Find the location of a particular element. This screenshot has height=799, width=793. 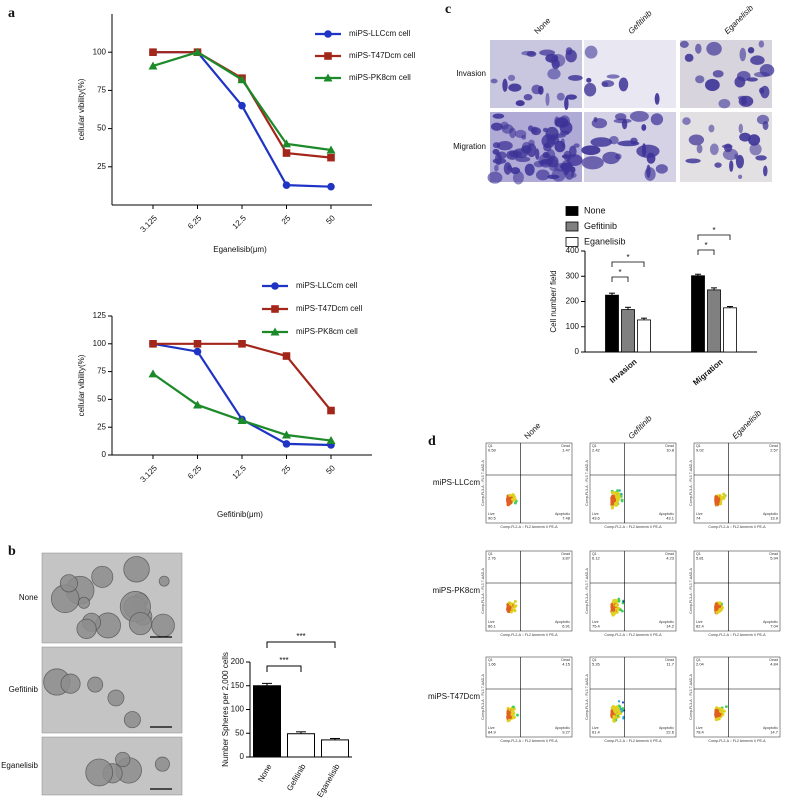

quadrant-percent: 82.4 is located at coordinates (700, 626).